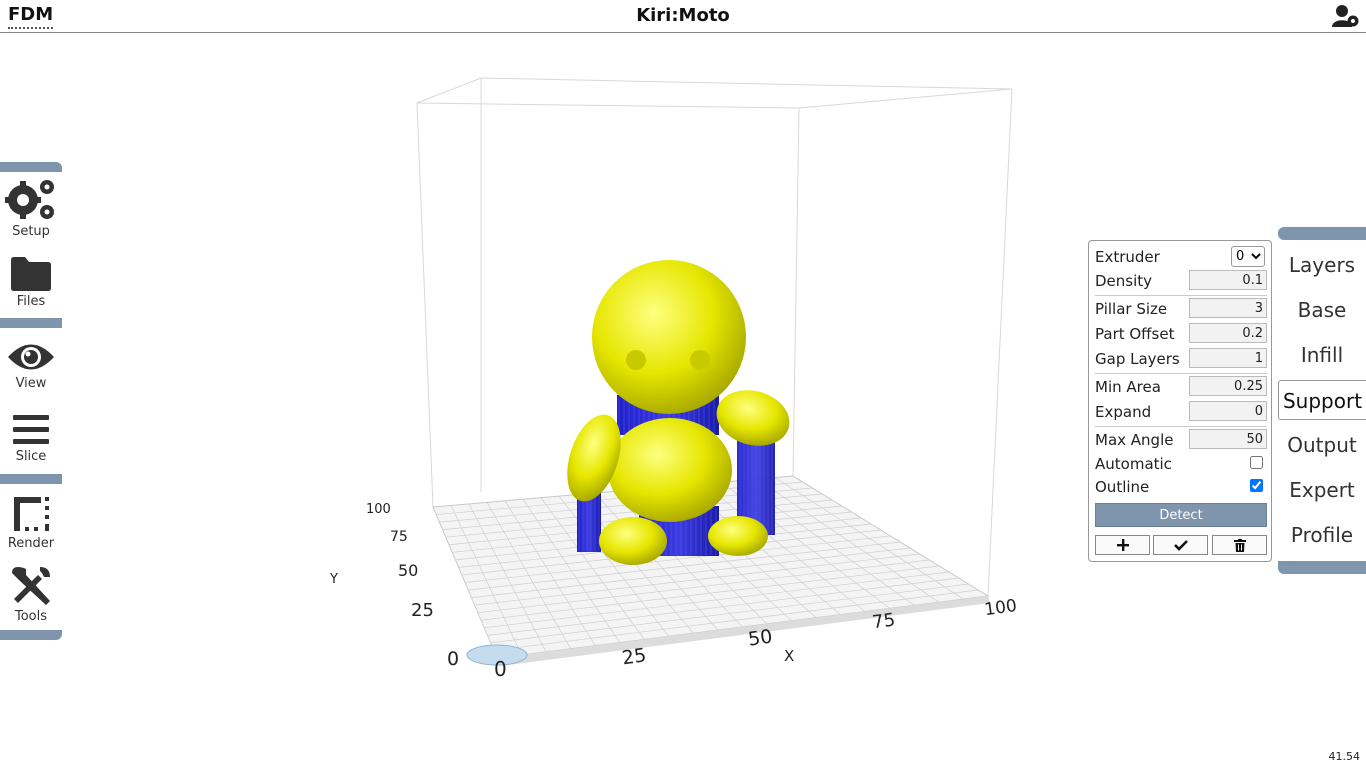 The width and height of the screenshot is (1366, 768). What do you see at coordinates (1228, 358) in the screenshot?
I see `gap-layers-input` at bounding box center [1228, 358].